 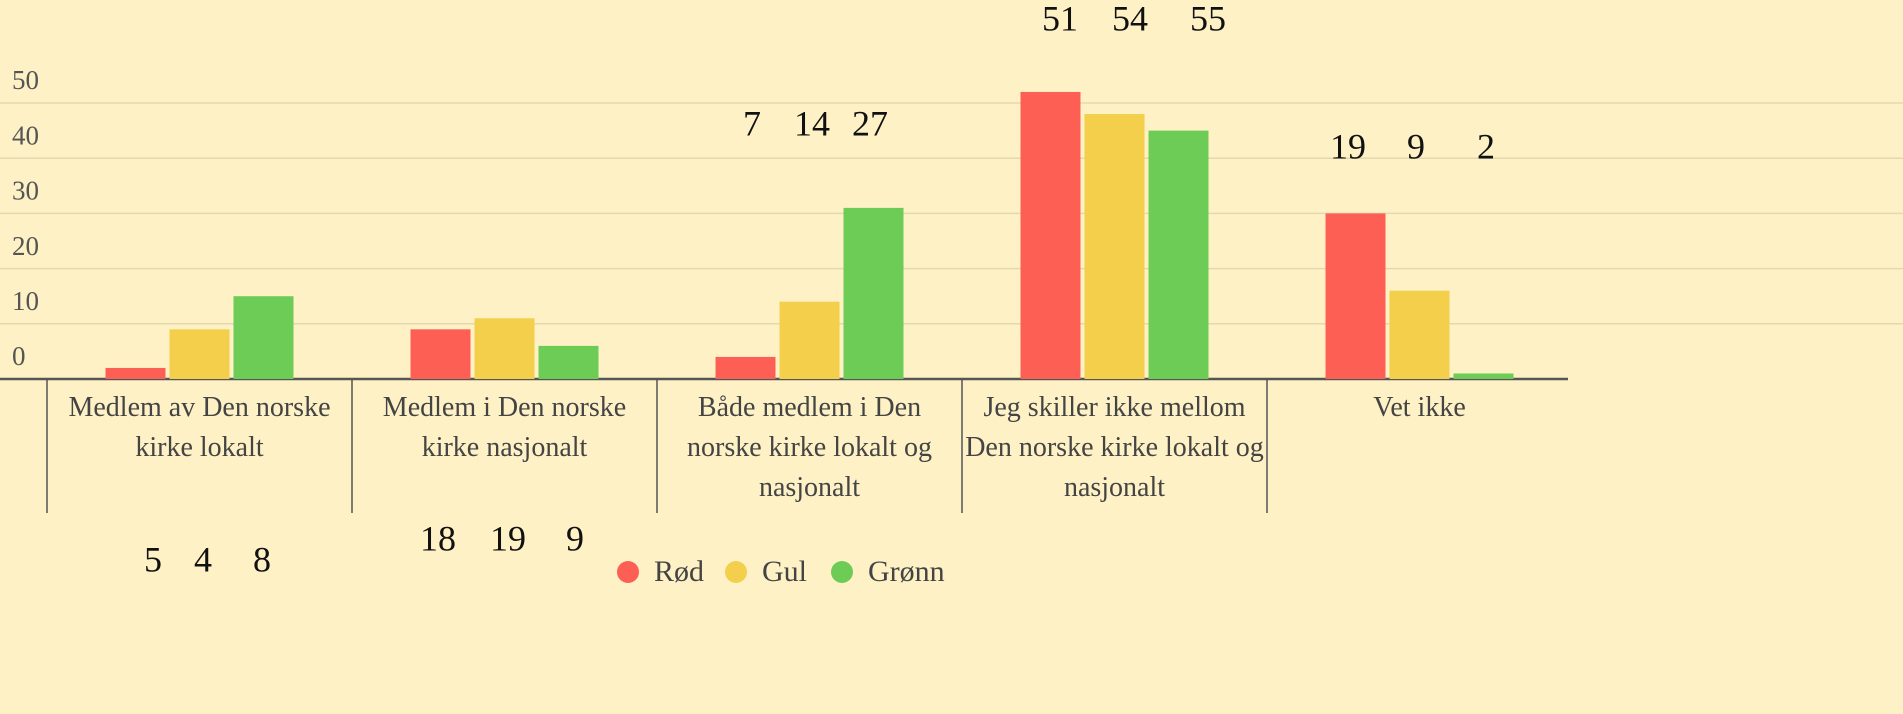 I want to click on legend-label: Grønn, so click(x=906, y=571).